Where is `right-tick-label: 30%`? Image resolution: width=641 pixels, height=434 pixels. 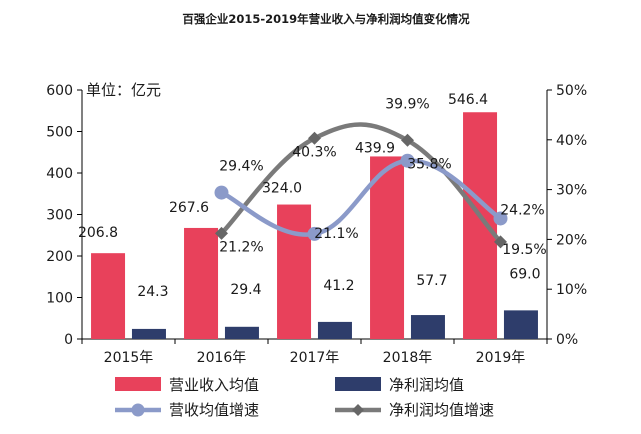 right-tick-label: 30% is located at coordinates (571, 191).